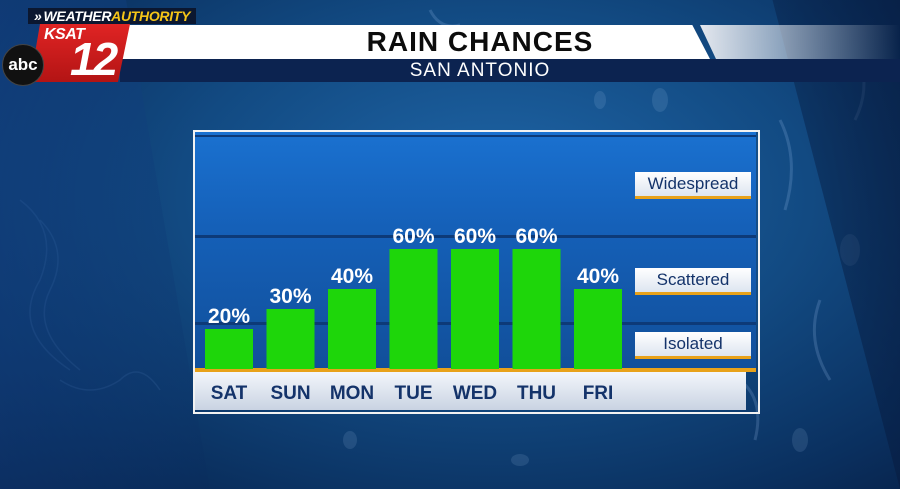 The width and height of the screenshot is (900, 489). What do you see at coordinates (290, 339) in the screenshot?
I see `bar-sun` at bounding box center [290, 339].